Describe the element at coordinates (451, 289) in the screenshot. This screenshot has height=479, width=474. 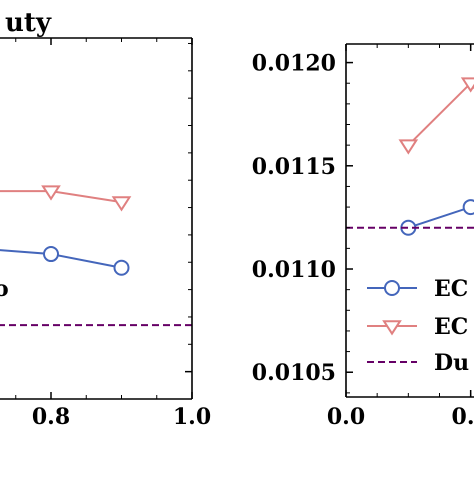
I see `legend-label-0: EC` at that location.